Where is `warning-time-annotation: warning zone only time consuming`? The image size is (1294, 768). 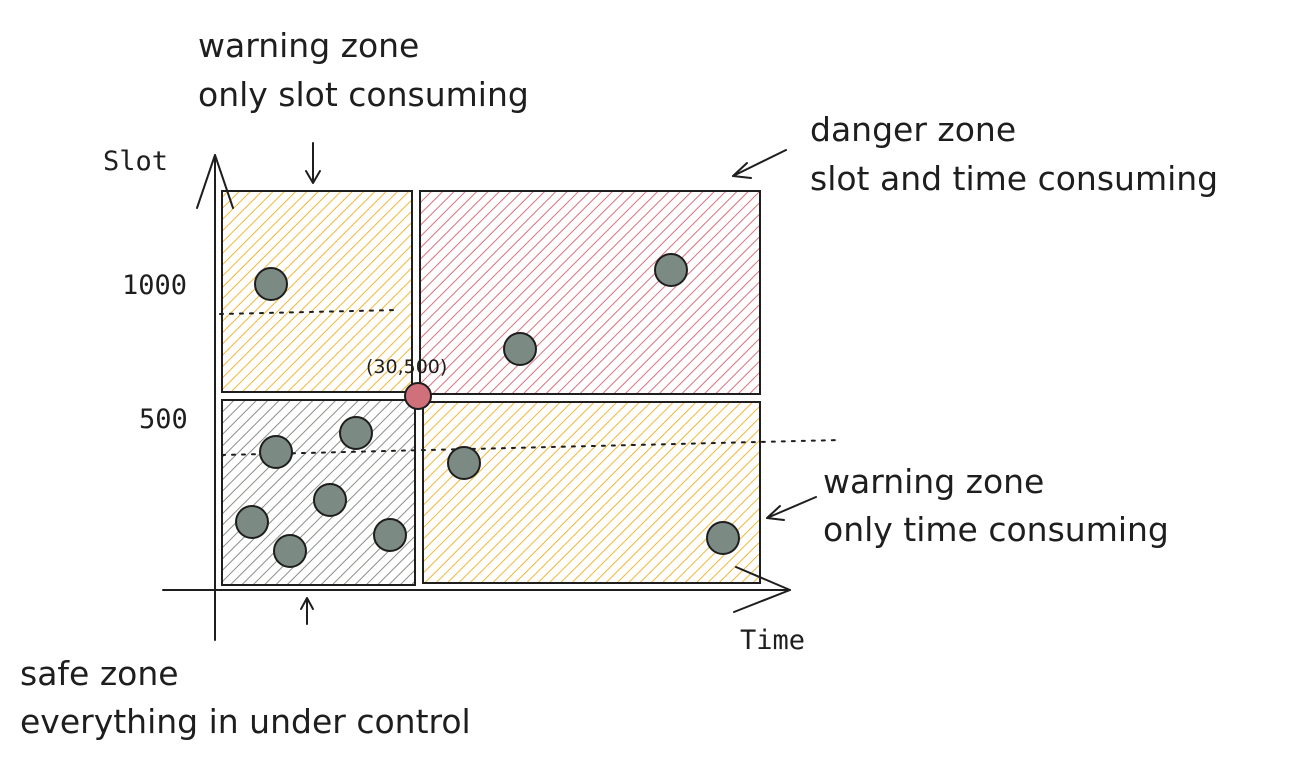 warning-time-annotation: warning zone only time consuming is located at coordinates (968, 505).